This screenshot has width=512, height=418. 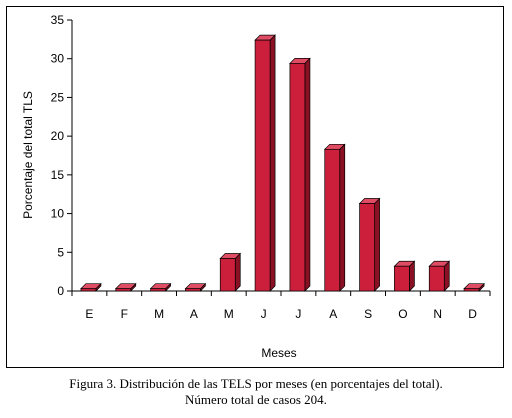 I want to click on y-tick-label: 20, so click(x=58, y=136).